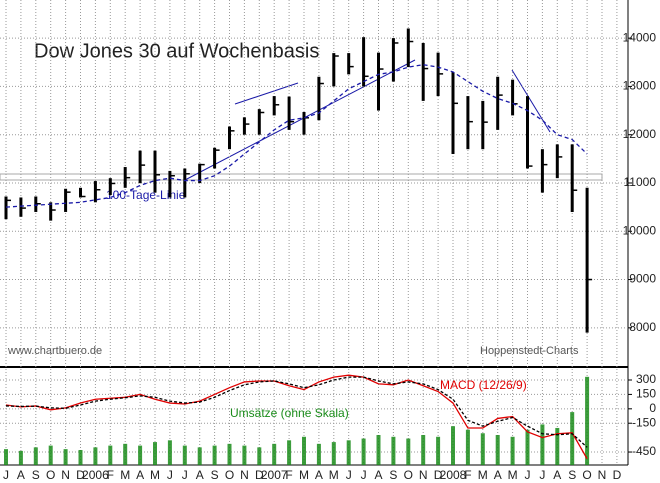  What do you see at coordinates (646, 394) in the screenshot?
I see `y-tick-label: 150` at bounding box center [646, 394].